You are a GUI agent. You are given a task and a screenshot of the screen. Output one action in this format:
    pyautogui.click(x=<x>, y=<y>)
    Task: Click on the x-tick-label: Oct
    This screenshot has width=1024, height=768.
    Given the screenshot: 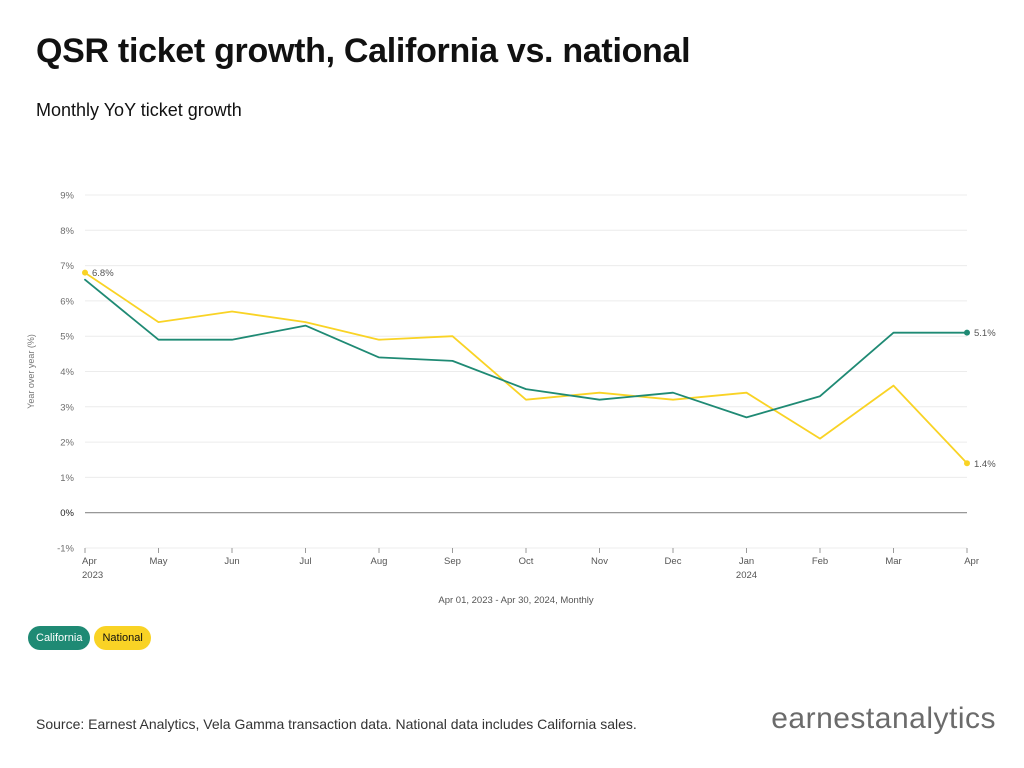 What is the action you would take?
    pyautogui.click(x=526, y=561)
    